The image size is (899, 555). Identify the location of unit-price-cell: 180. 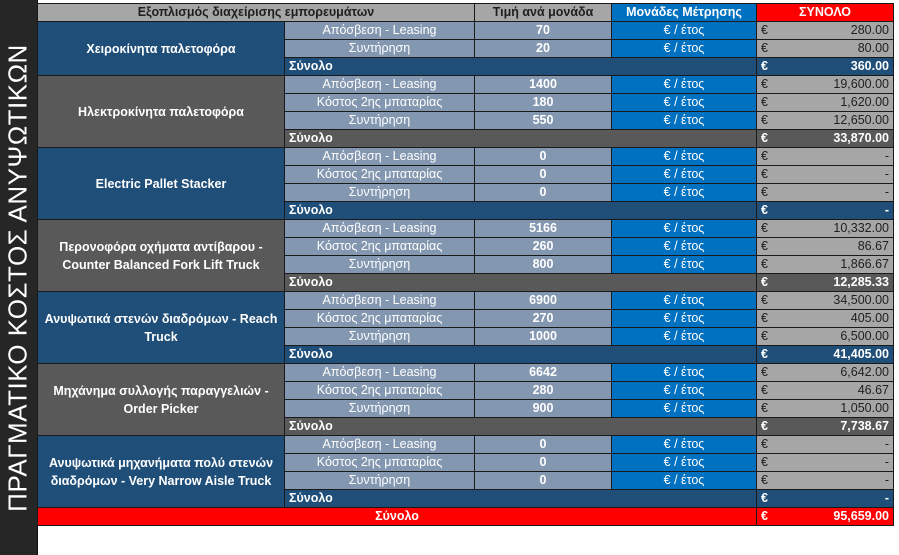
(543, 102).